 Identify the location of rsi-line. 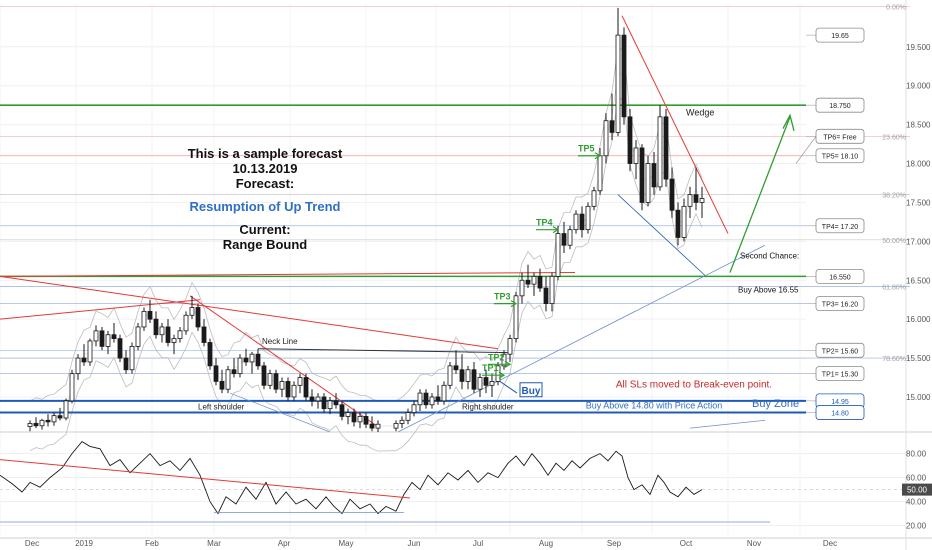
(351, 478).